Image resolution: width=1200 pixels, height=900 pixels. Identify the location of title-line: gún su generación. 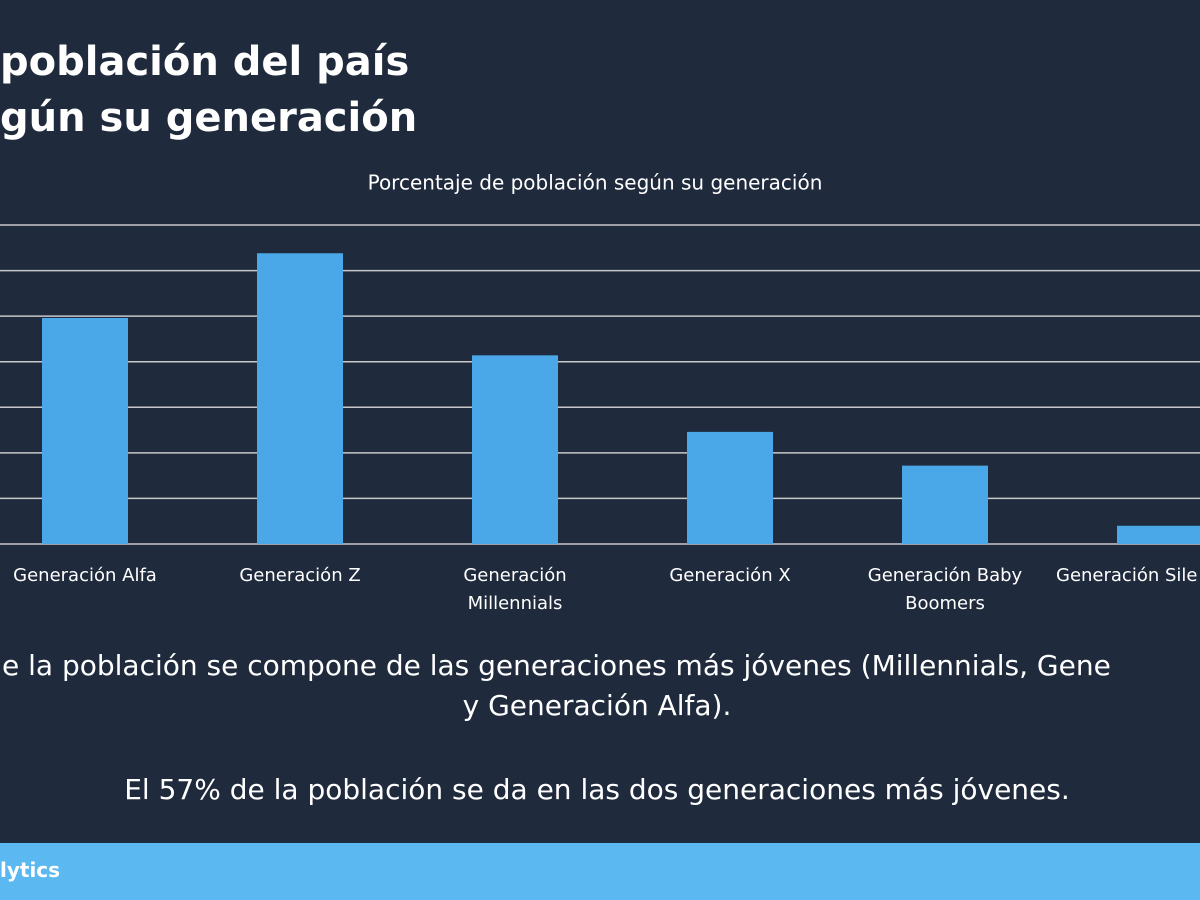
(209, 118).